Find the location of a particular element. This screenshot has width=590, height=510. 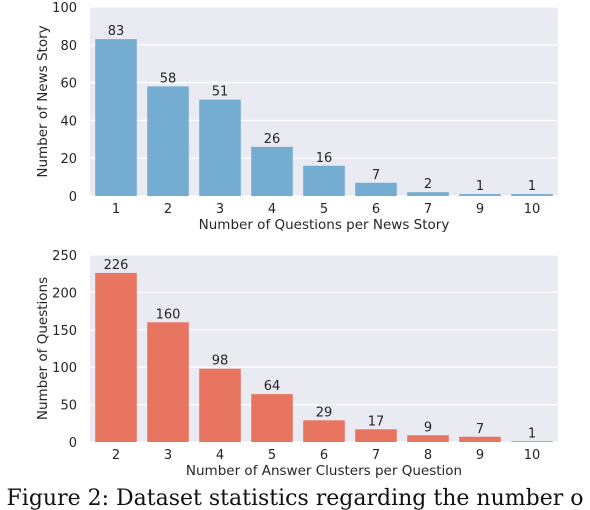

chart1-ytick-label: 20 is located at coordinates (68, 159).